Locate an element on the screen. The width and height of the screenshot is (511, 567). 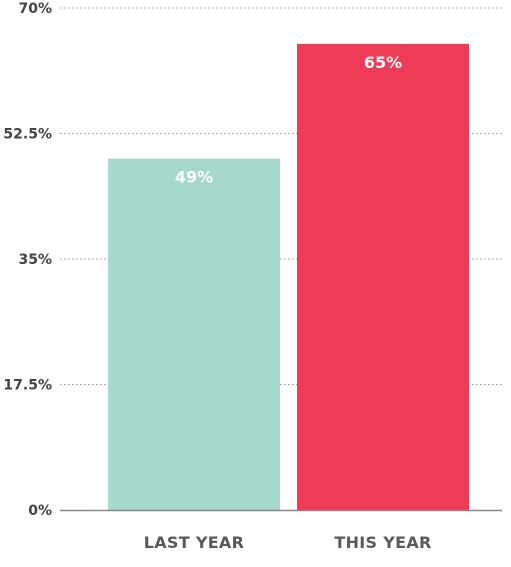
data-labels: 49% 65% is located at coordinates (288, 120).